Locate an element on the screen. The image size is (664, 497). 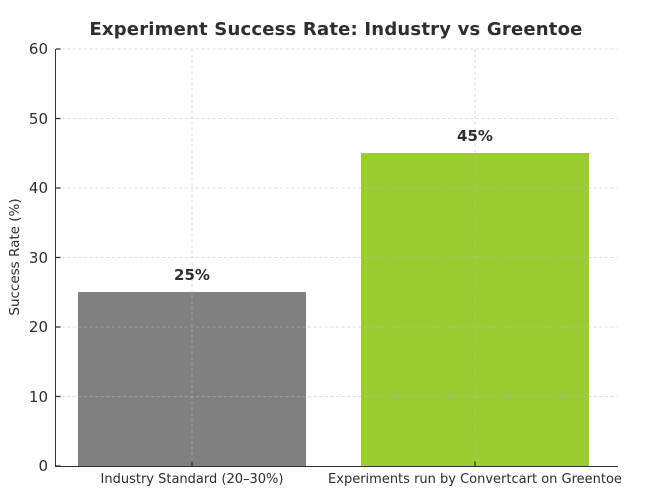
y-axis-spine is located at coordinates (55, 258).